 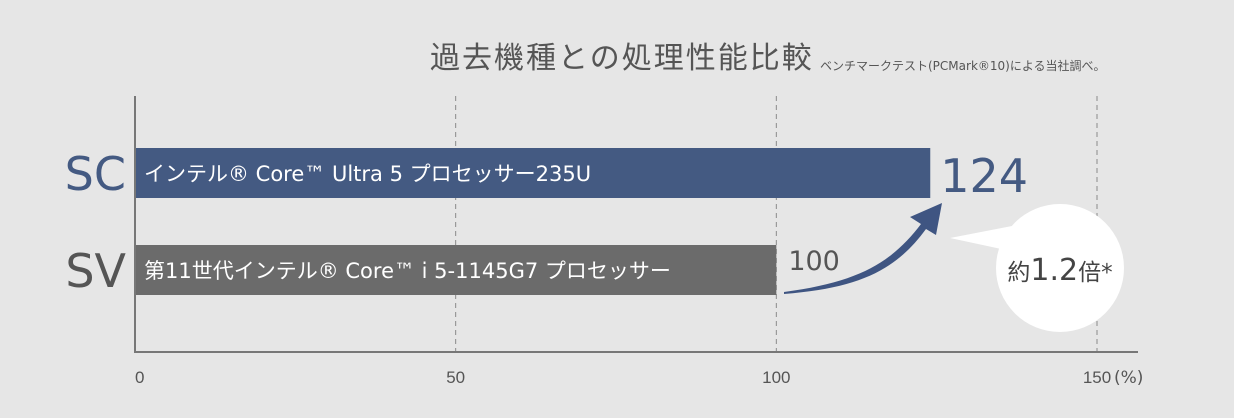 I want to click on x-unit-label: (%), so click(x=1128, y=378).